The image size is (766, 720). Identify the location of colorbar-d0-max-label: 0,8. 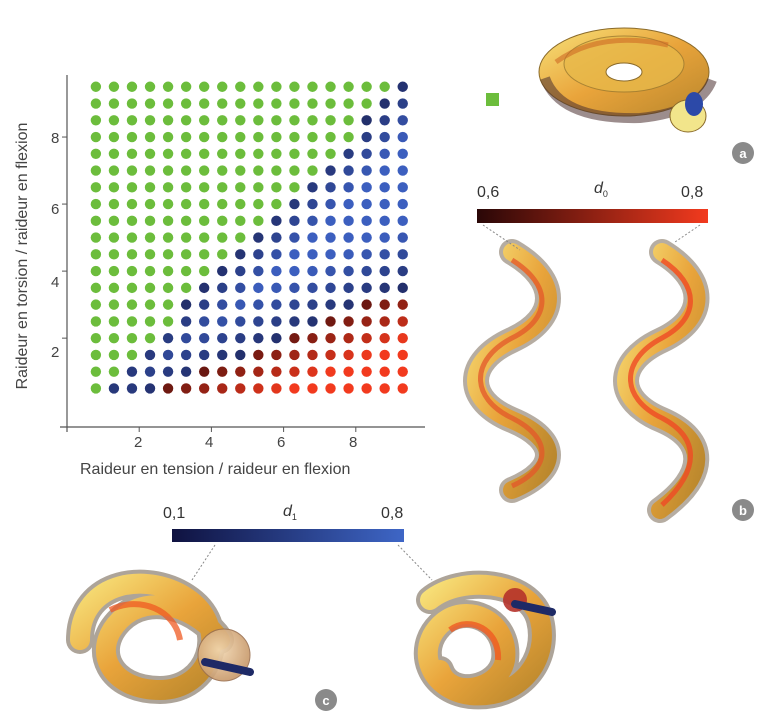
(692, 192).